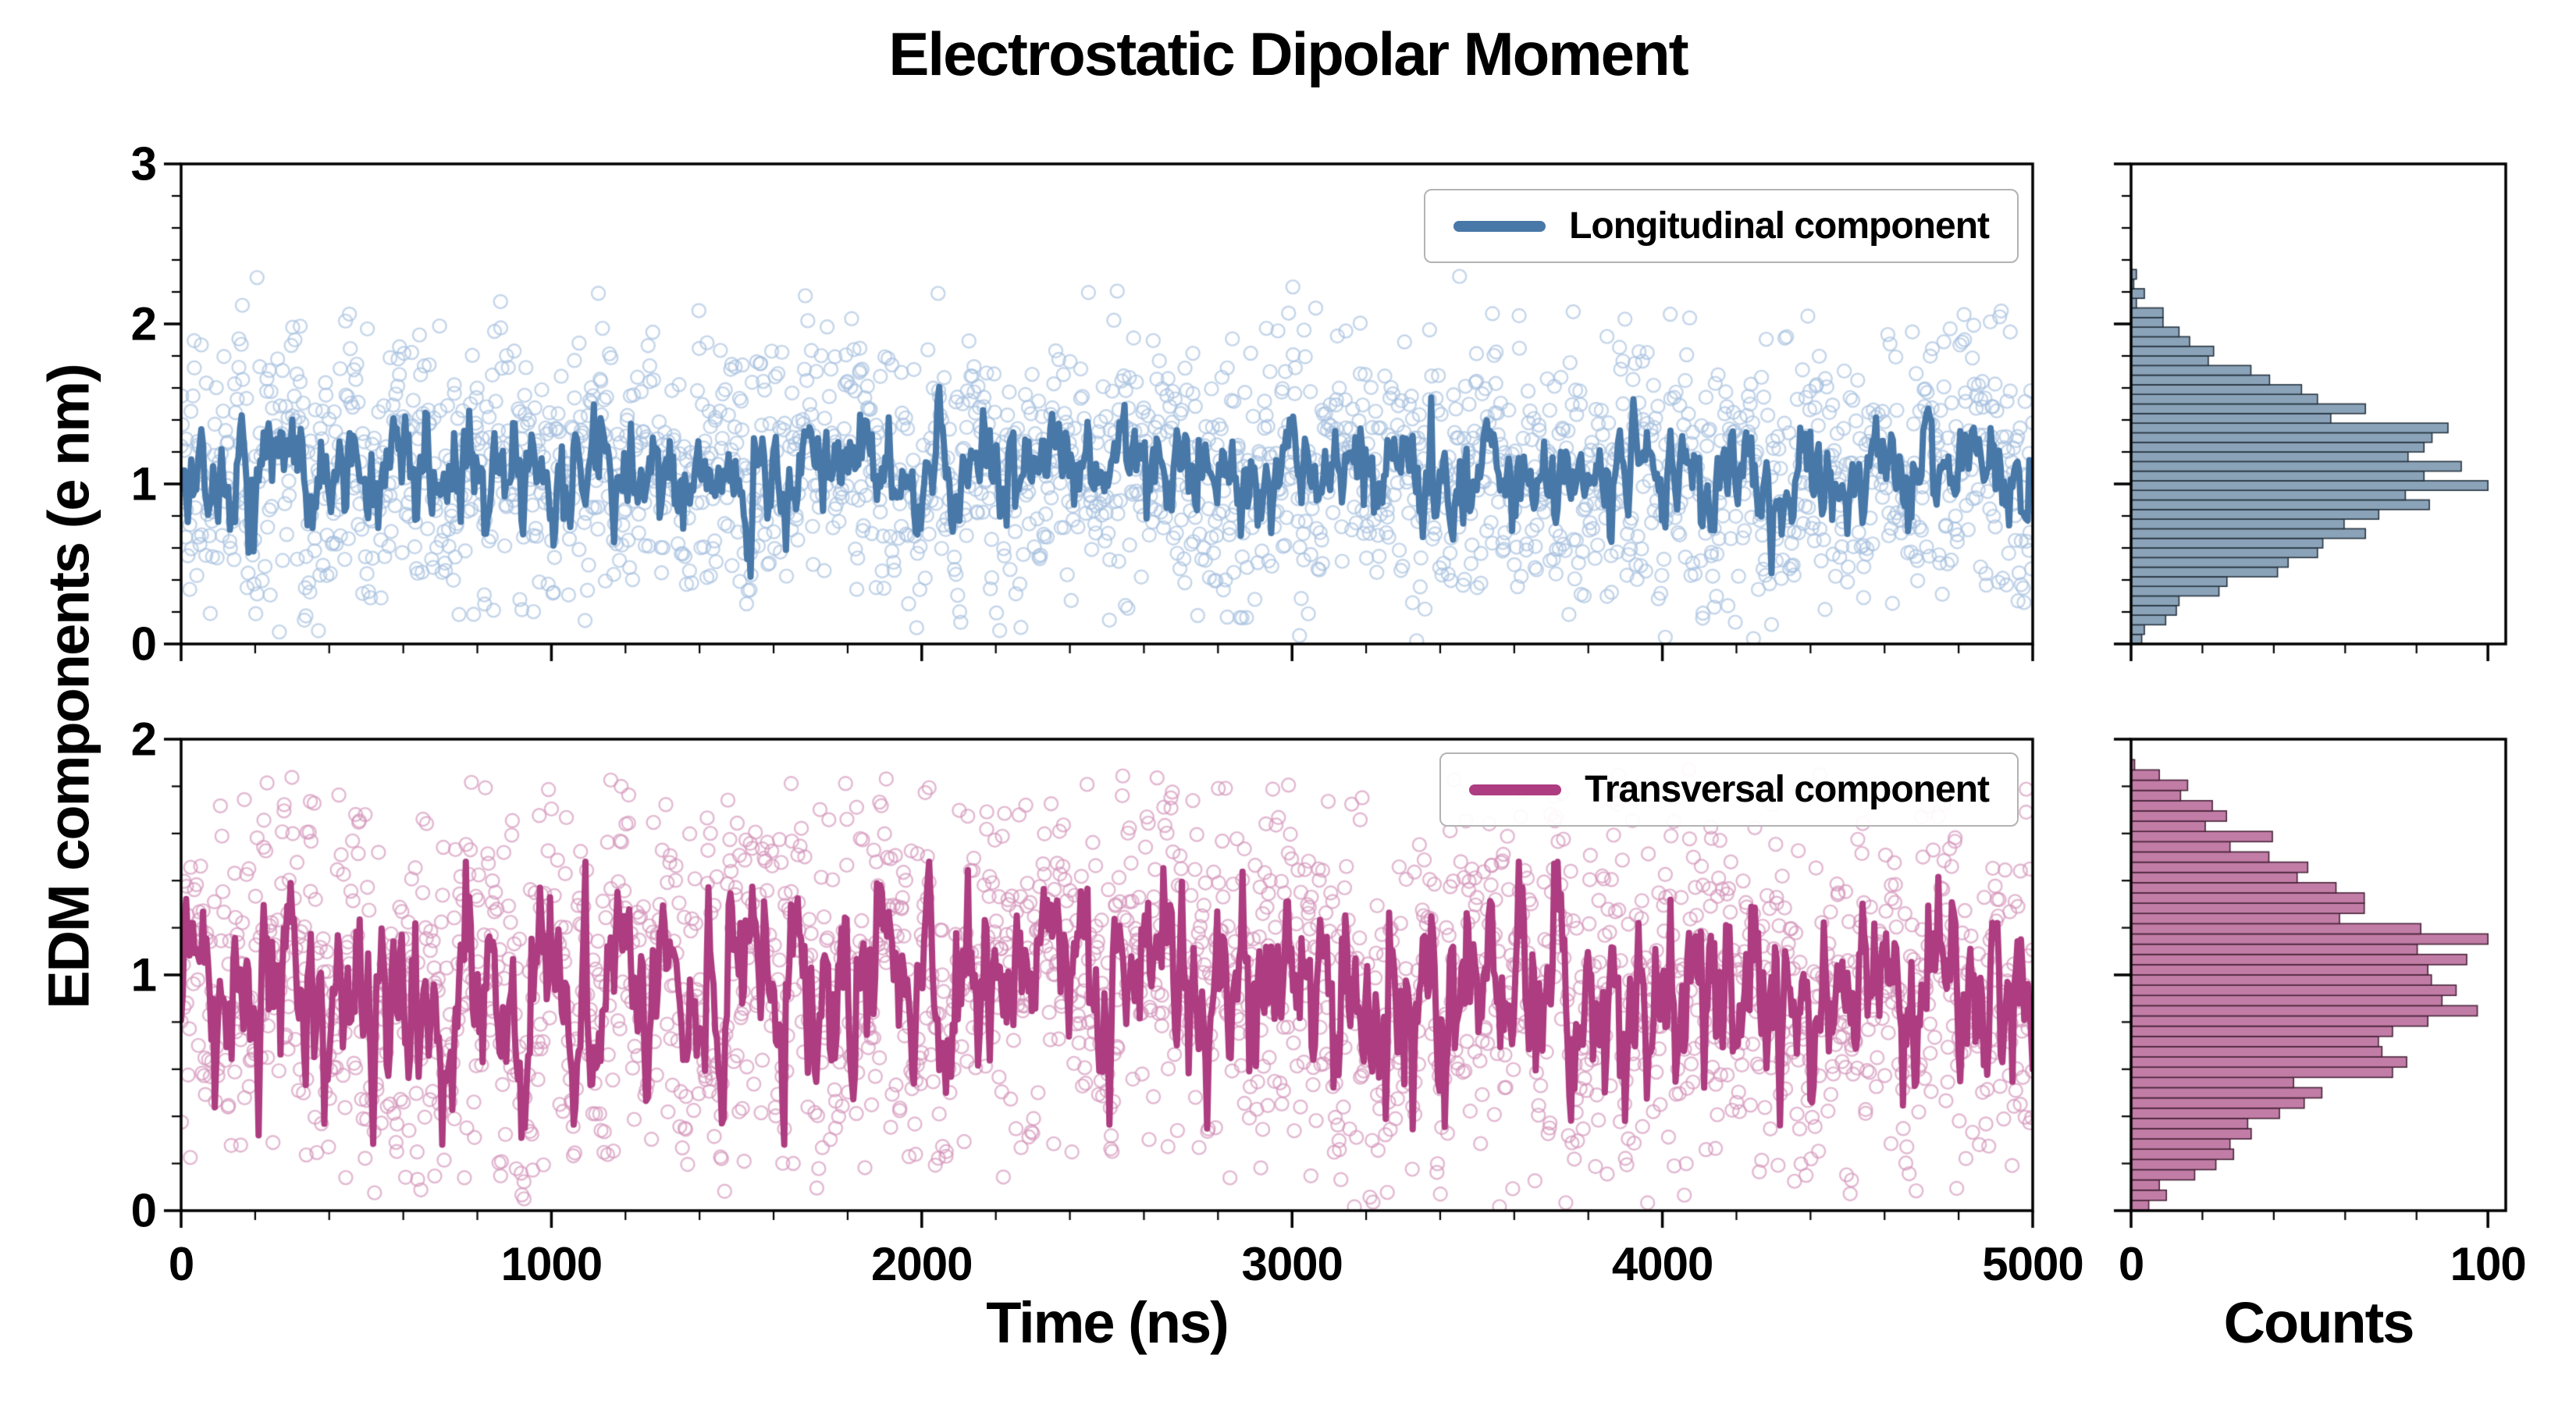 The height and width of the screenshot is (1405, 2576). What do you see at coordinates (1787, 789) in the screenshot?
I see `legend-label: Transversal component` at bounding box center [1787, 789].